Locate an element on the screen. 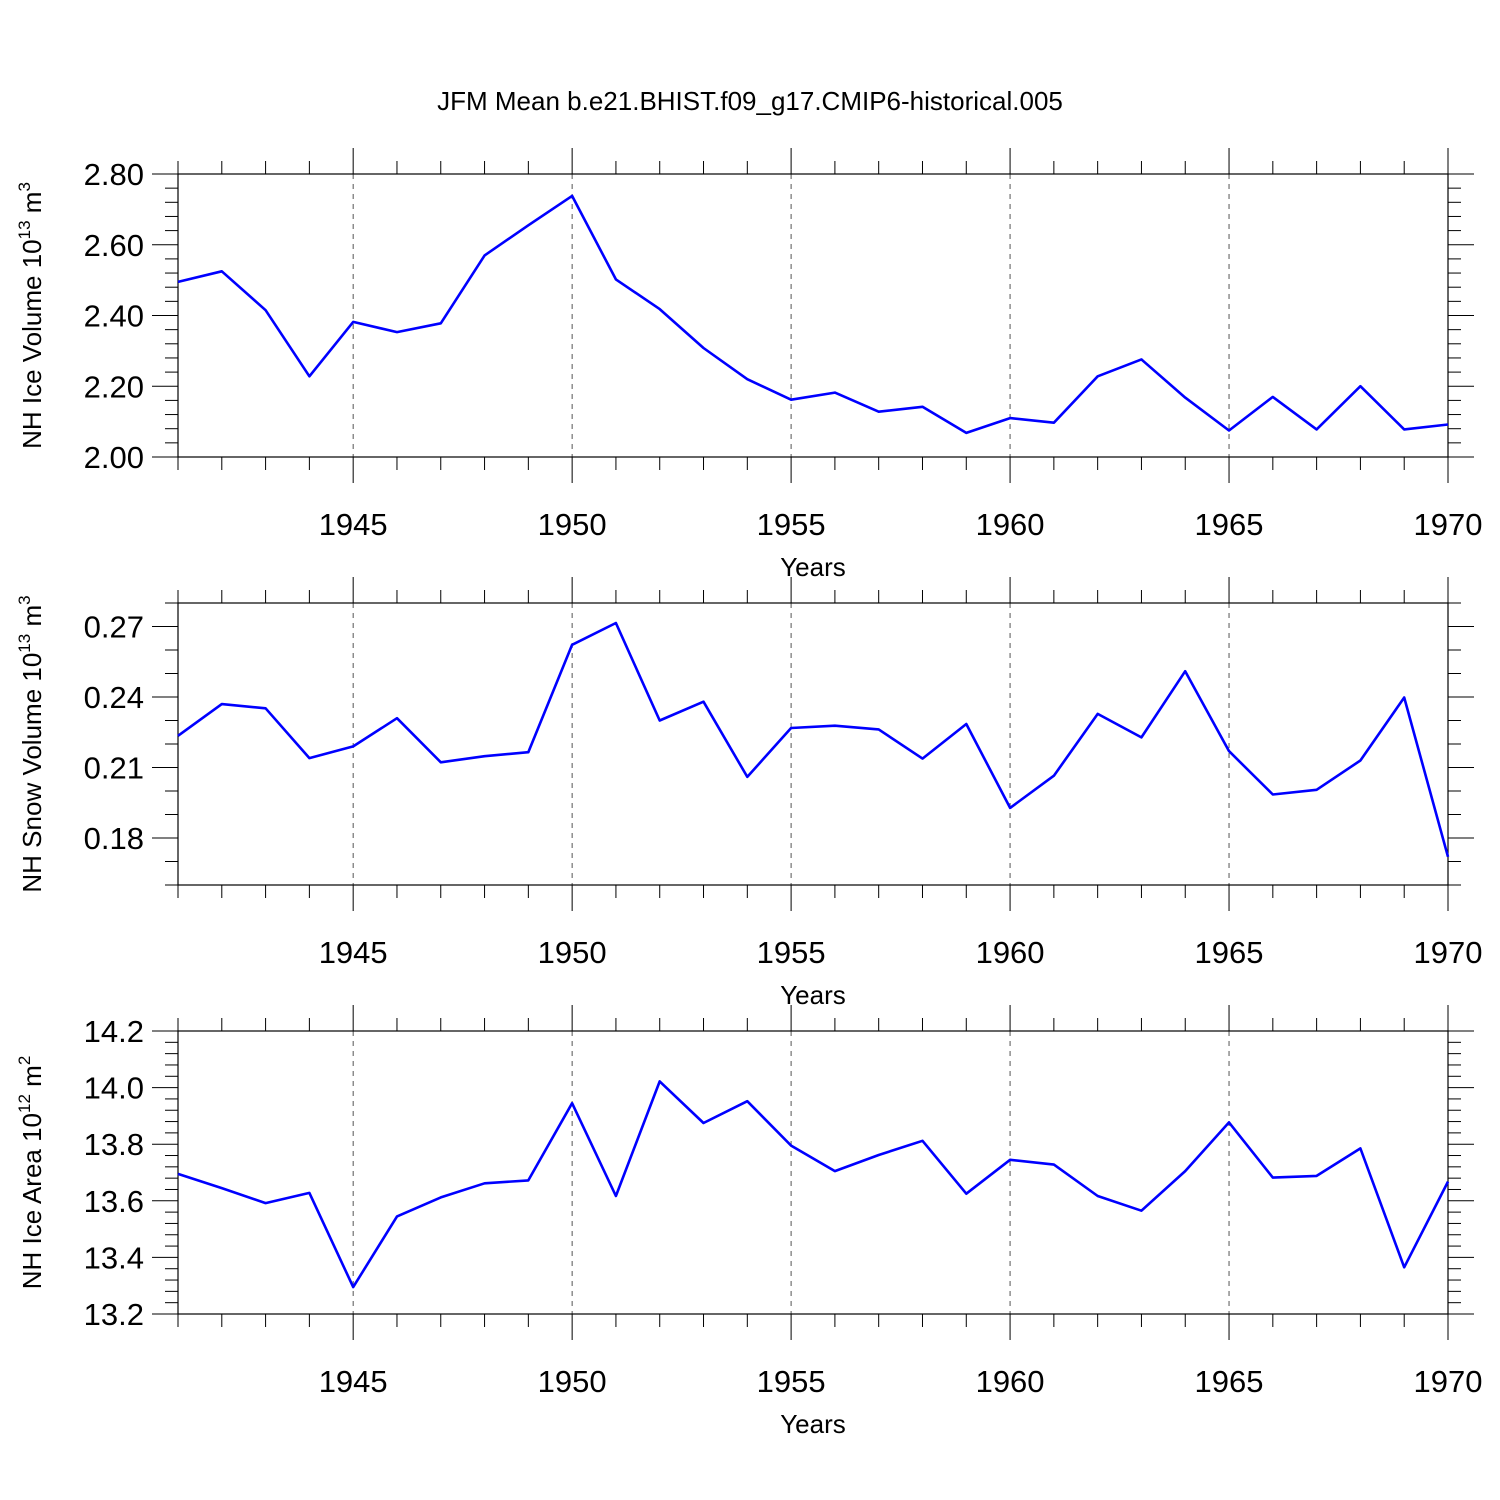  y-axis-label: NH Ice Volume 1013 m3 is located at coordinates (31, 315).